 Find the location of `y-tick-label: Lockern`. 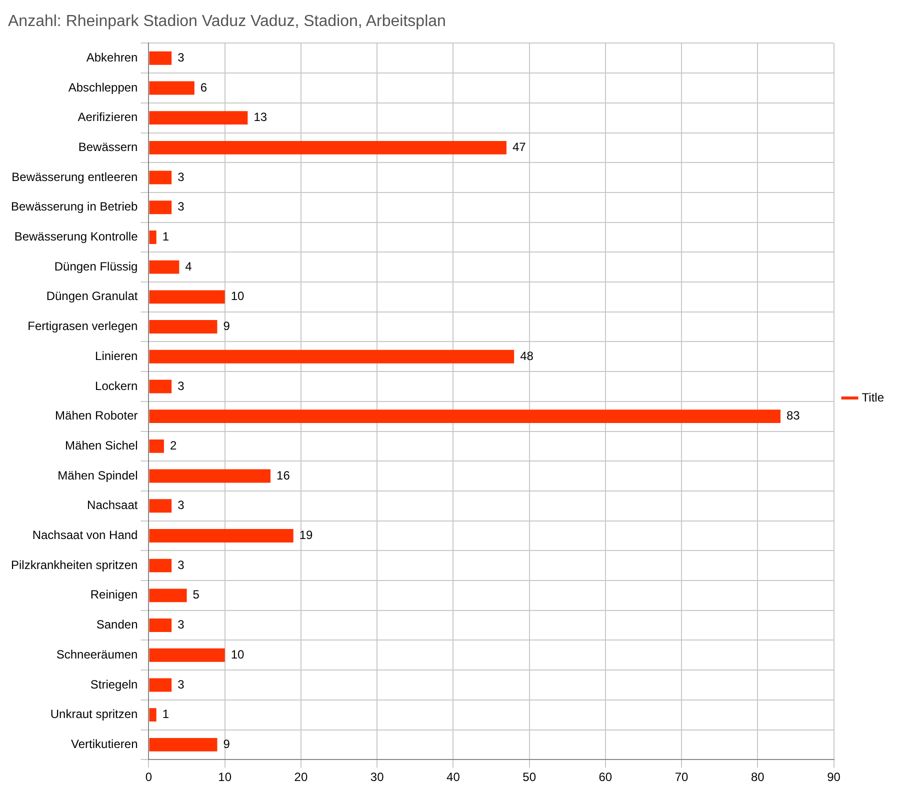

y-tick-label: Lockern is located at coordinates (116, 385).